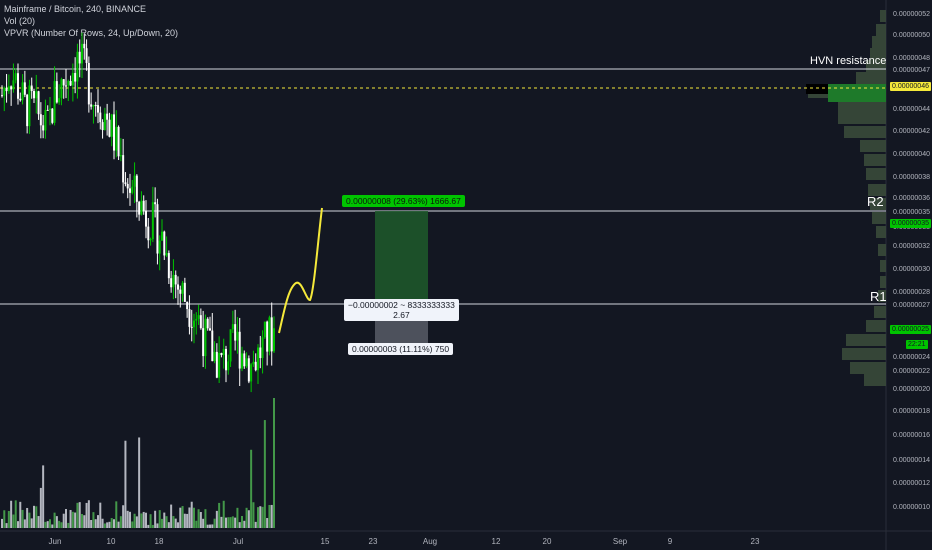  I want to click on symbol-legend: Mainframe / Bitcoin, 240, BINANCE, so click(75, 9).